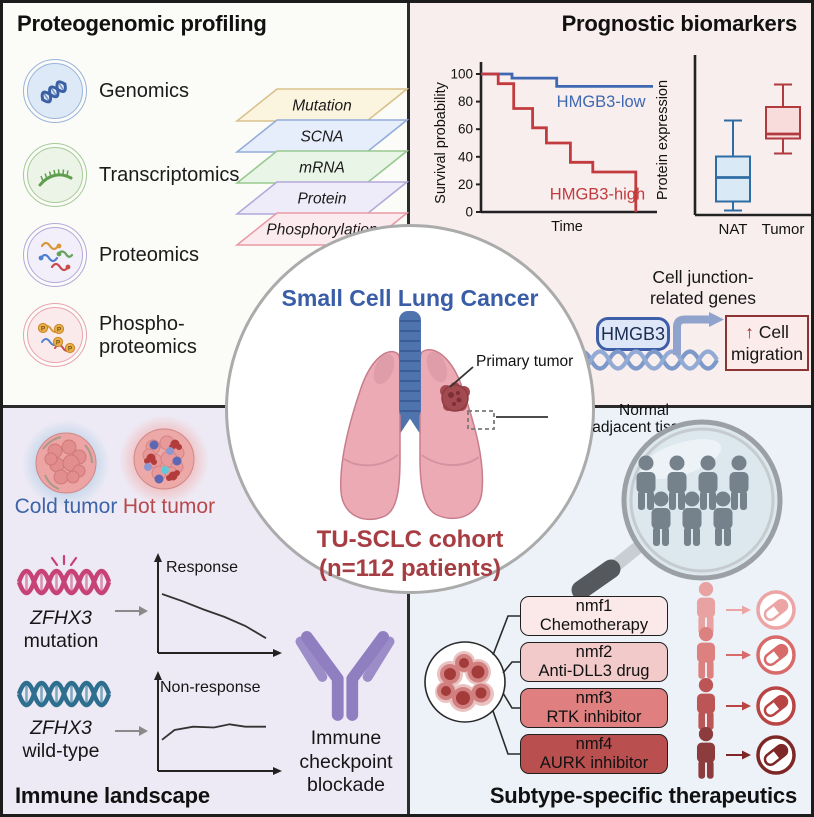 This screenshot has width=814, height=817. Describe the element at coordinates (56, 338) in the screenshot. I see `phospho-icon: P P P P` at that location.